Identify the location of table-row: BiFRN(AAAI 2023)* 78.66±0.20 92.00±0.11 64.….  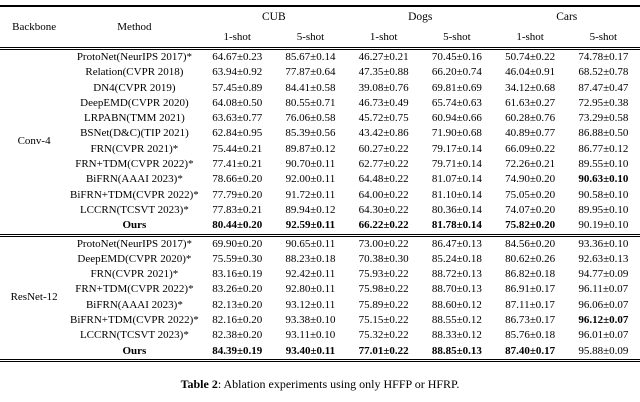
(320, 179).